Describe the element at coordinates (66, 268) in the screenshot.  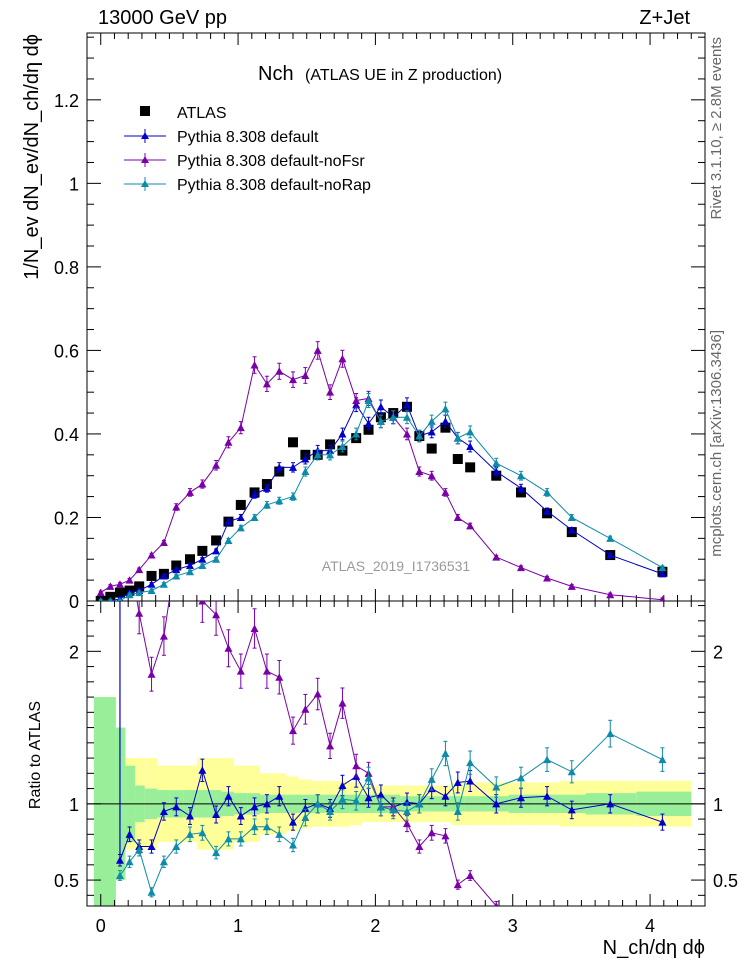
I see `y-tick-label: 0.8` at that location.